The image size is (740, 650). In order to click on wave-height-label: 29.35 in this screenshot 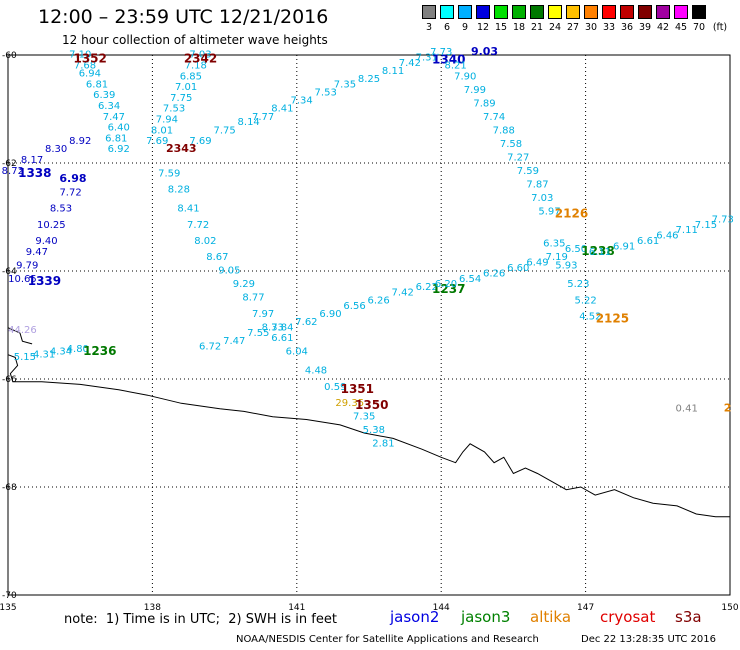, I will do `click(349, 403)`.